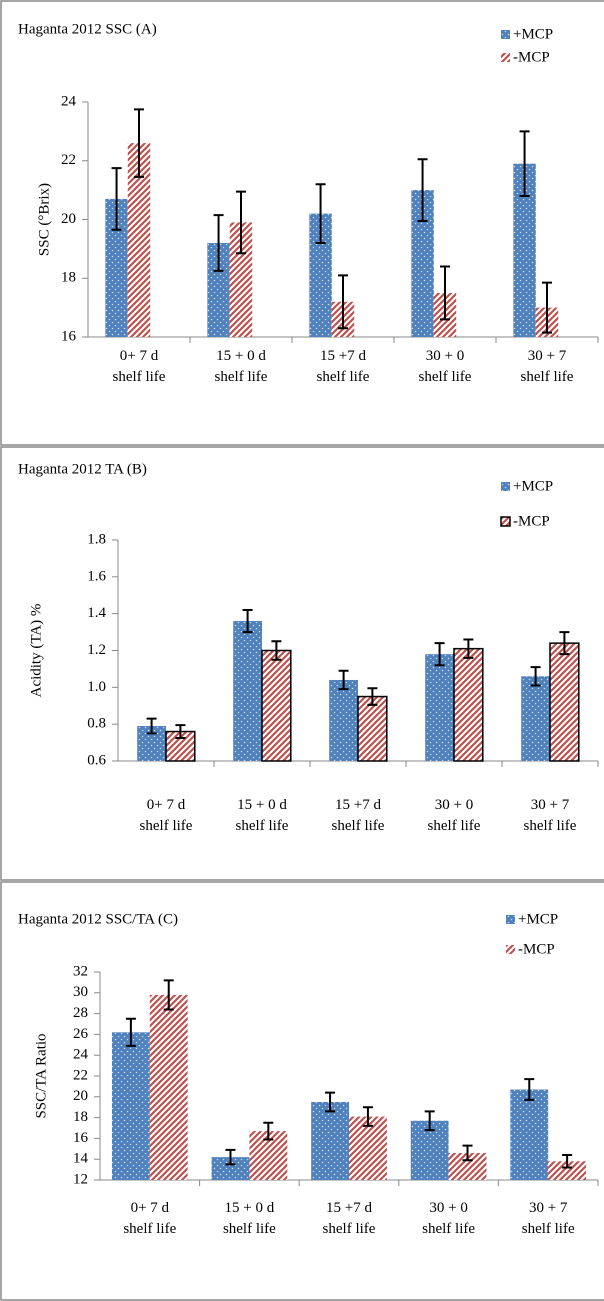  I want to click on y-tick-label: 12, so click(80, 1179).